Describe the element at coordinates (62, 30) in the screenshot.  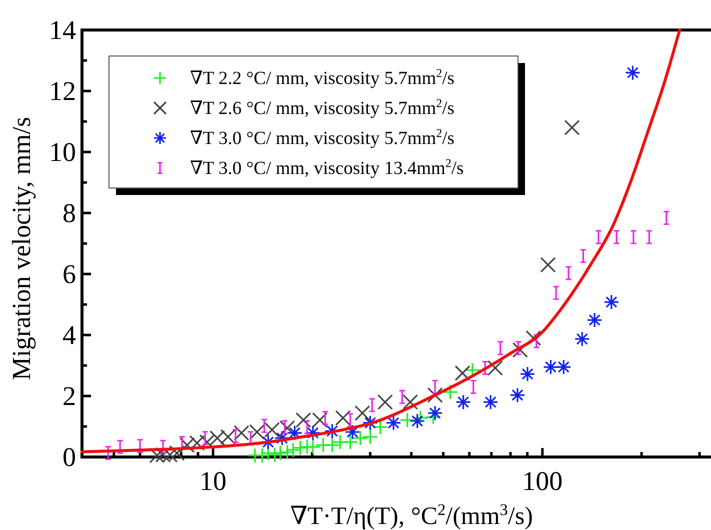
I see `y-tick-label: 14` at that location.